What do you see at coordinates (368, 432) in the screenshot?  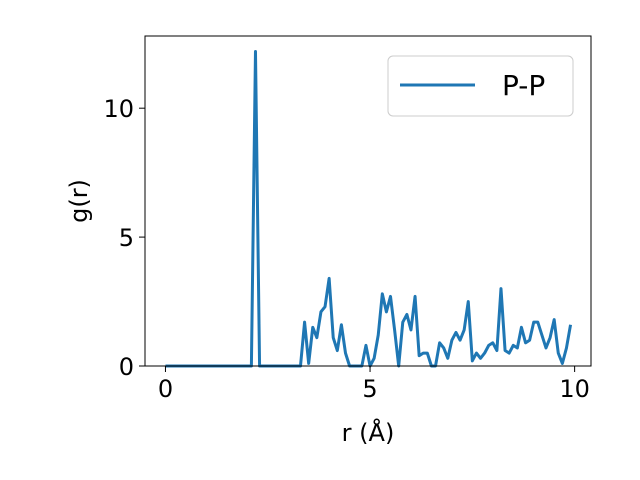 I see `x-axis-label: r (Å)` at bounding box center [368, 432].